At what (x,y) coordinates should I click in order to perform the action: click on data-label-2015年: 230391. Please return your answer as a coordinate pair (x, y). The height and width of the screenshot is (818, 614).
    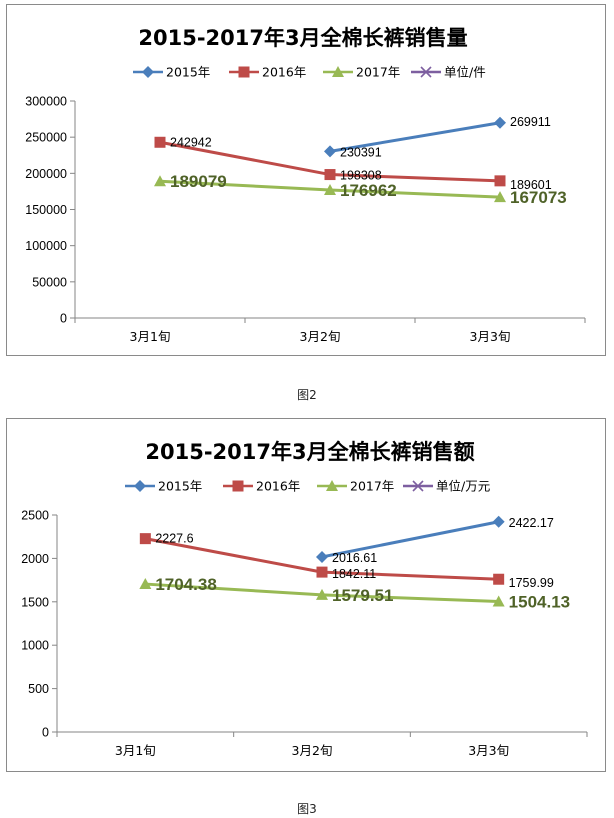
    Looking at the image, I should click on (361, 152).